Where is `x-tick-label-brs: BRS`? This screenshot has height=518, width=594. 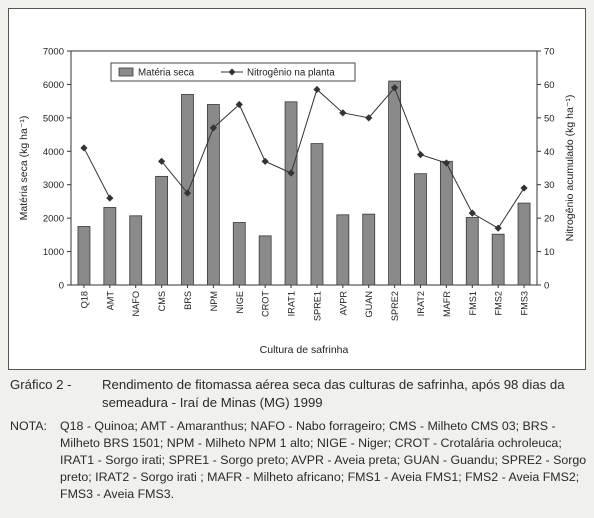
x-tick-label-brs: BRS is located at coordinates (188, 300).